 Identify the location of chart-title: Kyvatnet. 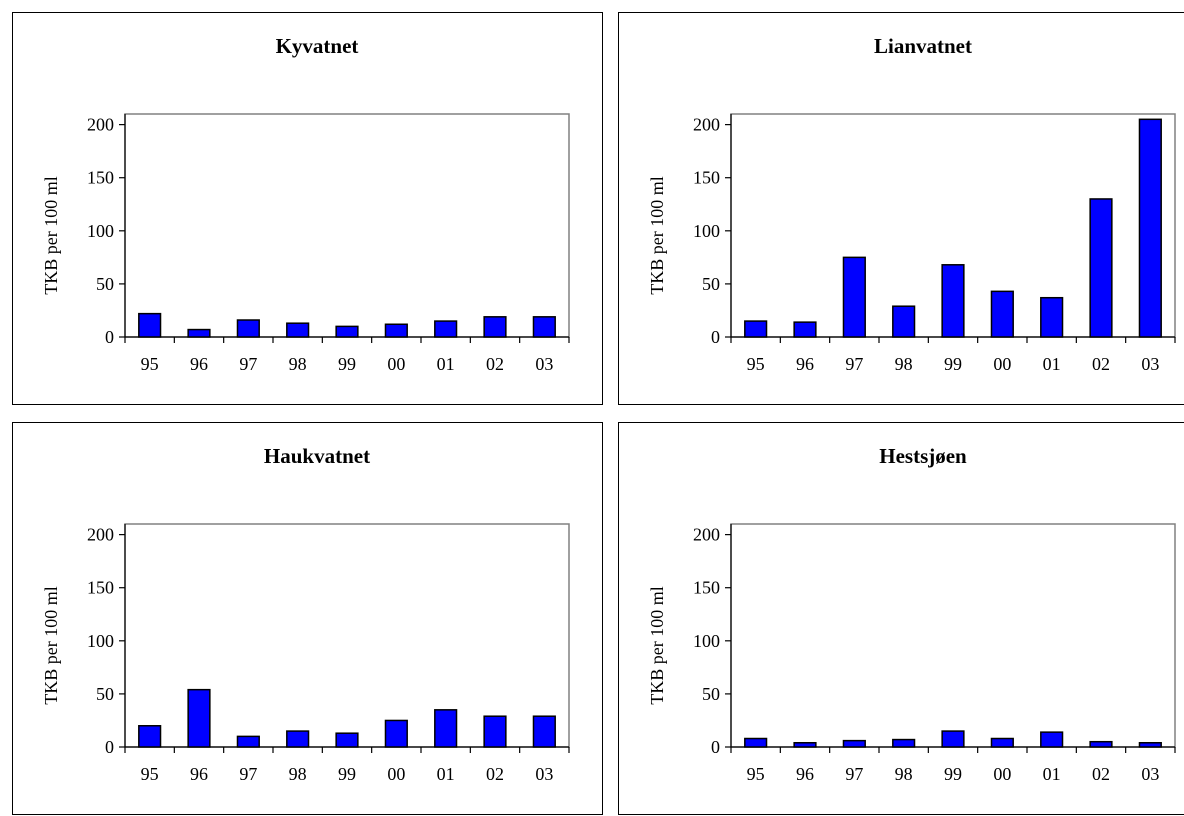
(317, 46).